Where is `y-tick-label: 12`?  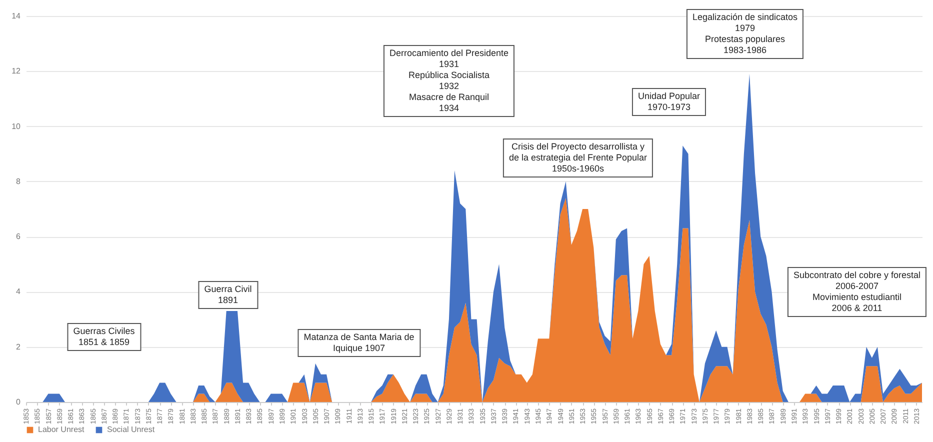
y-tick-label: 12 is located at coordinates (17, 71).